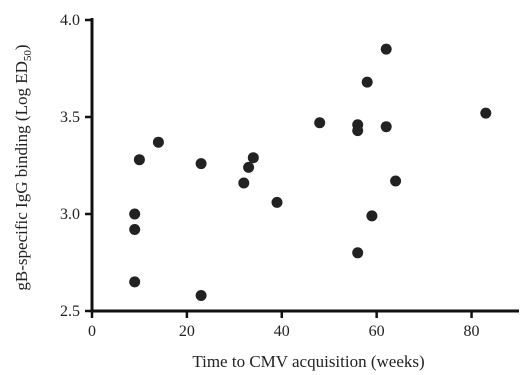 The image size is (521, 375). I want to click on y-axis-title-main: gB-specific IgG binding (Log ED, so click(21, 175).